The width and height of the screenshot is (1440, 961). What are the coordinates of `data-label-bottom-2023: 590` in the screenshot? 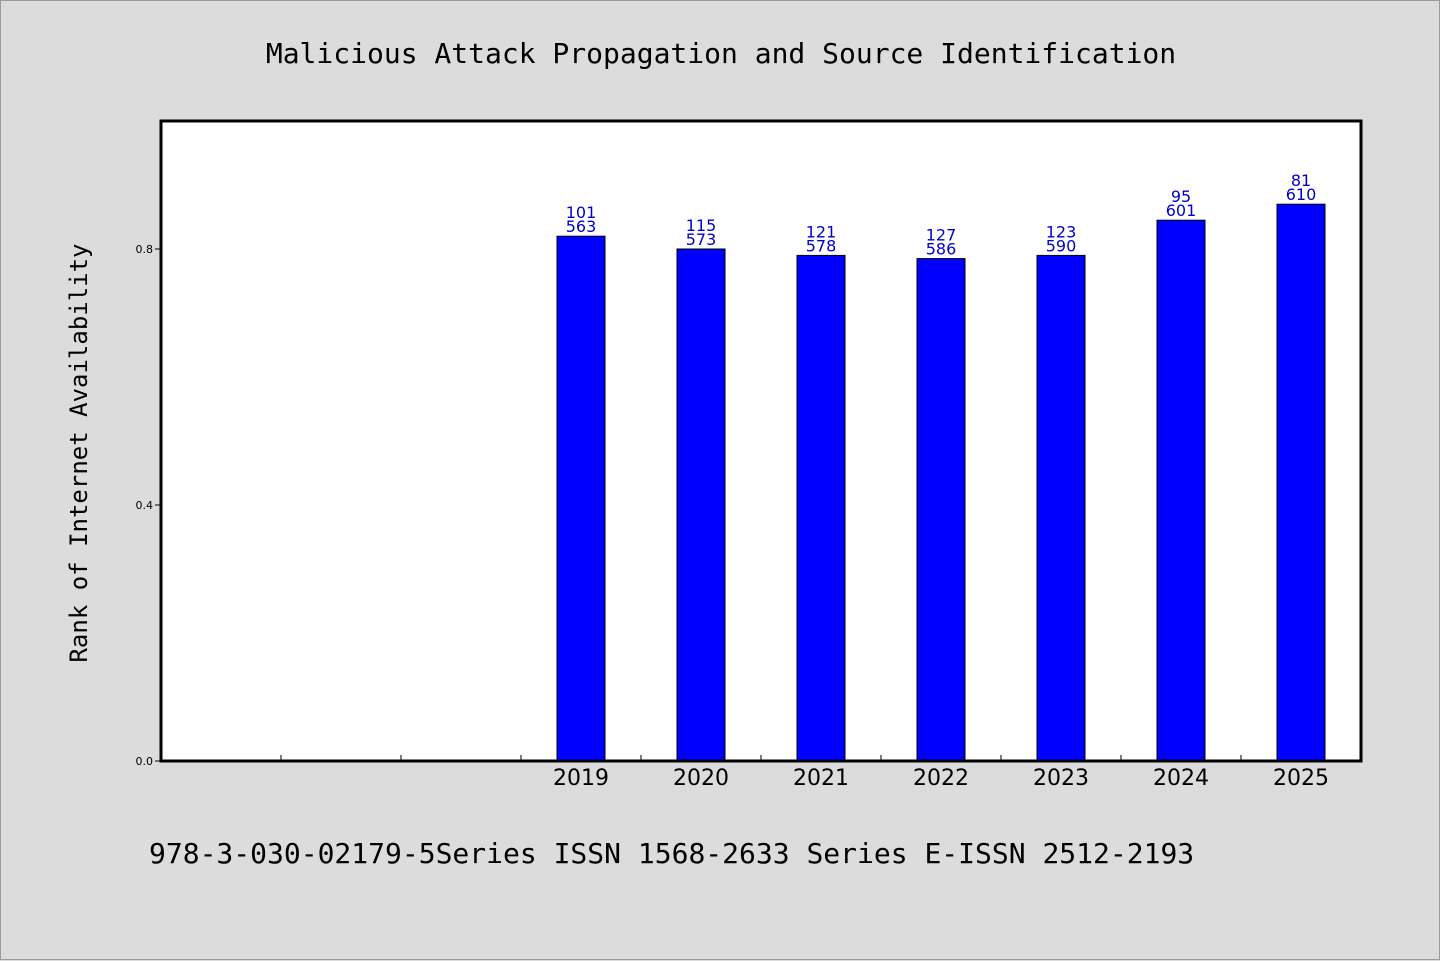 It's located at (1061, 245).